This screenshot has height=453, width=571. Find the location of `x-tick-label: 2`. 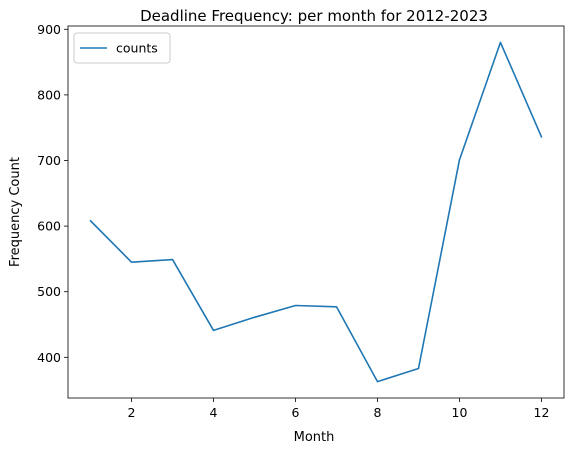

x-tick-label: 2 is located at coordinates (132, 412).